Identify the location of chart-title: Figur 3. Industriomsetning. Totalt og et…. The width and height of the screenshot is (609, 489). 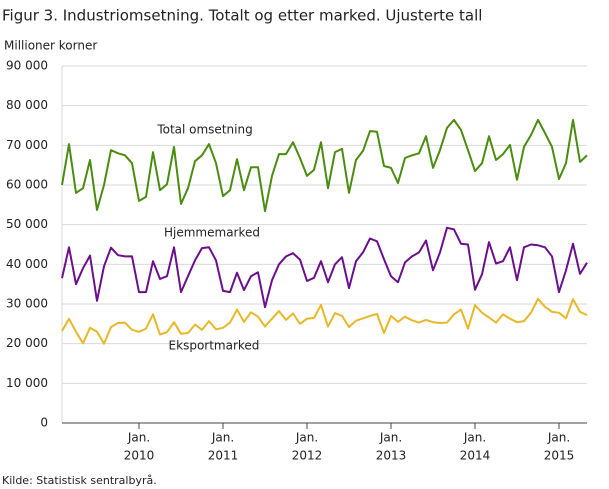
(242, 16).